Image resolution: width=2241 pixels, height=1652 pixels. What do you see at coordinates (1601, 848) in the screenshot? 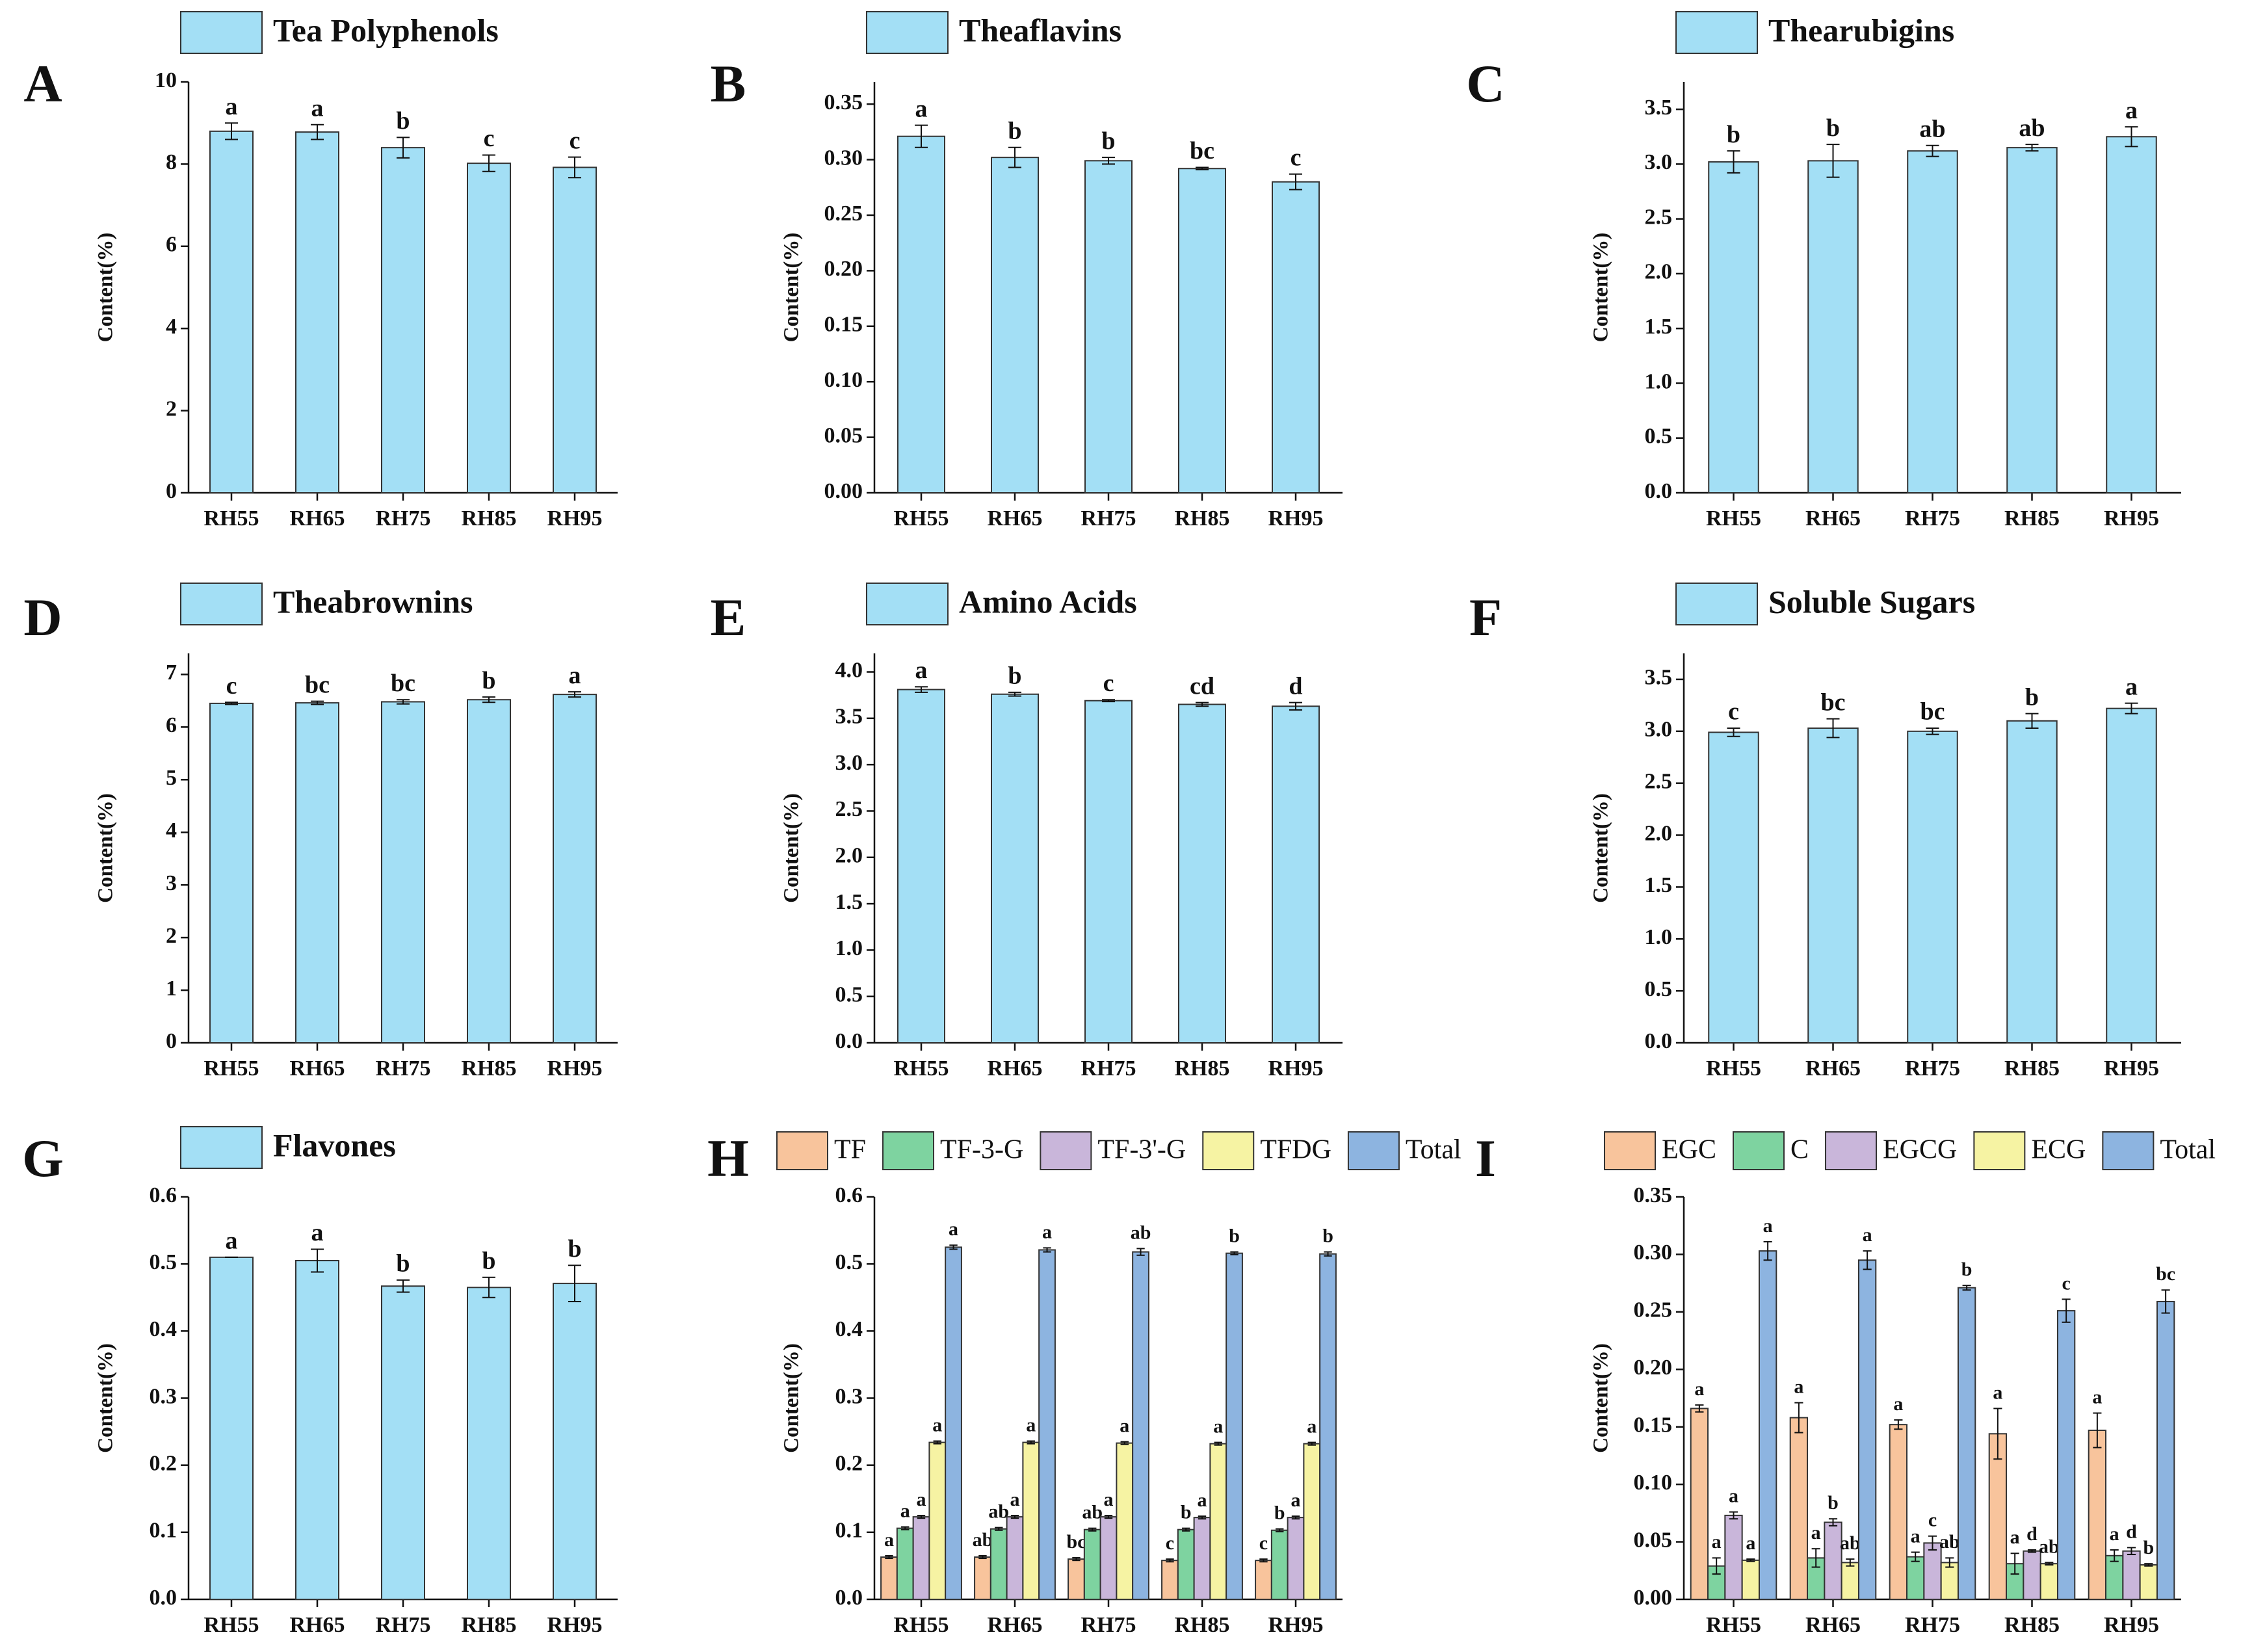
I see `y-axis-label: Content(%)` at bounding box center [1601, 848].